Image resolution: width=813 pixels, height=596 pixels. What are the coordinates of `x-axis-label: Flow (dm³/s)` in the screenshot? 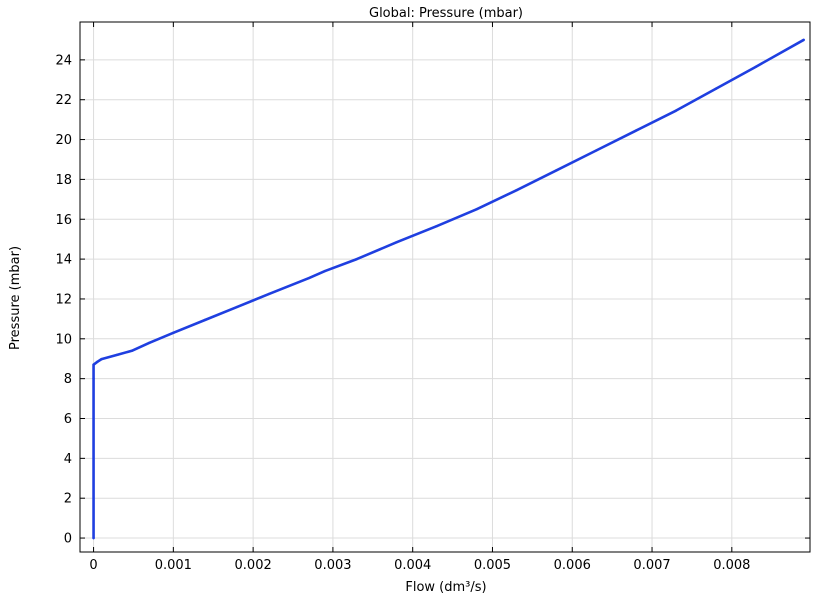 It's located at (445, 587).